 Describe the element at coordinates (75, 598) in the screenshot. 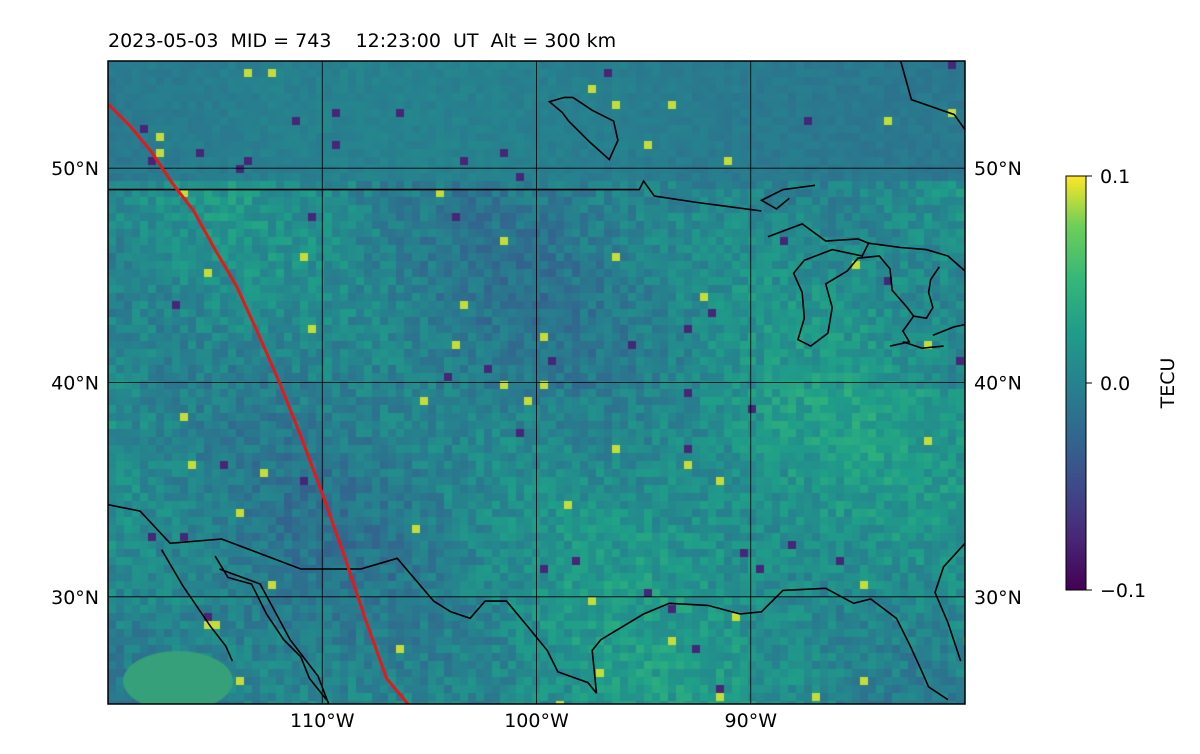

I see `y-tick-label-left: 30°N` at that location.